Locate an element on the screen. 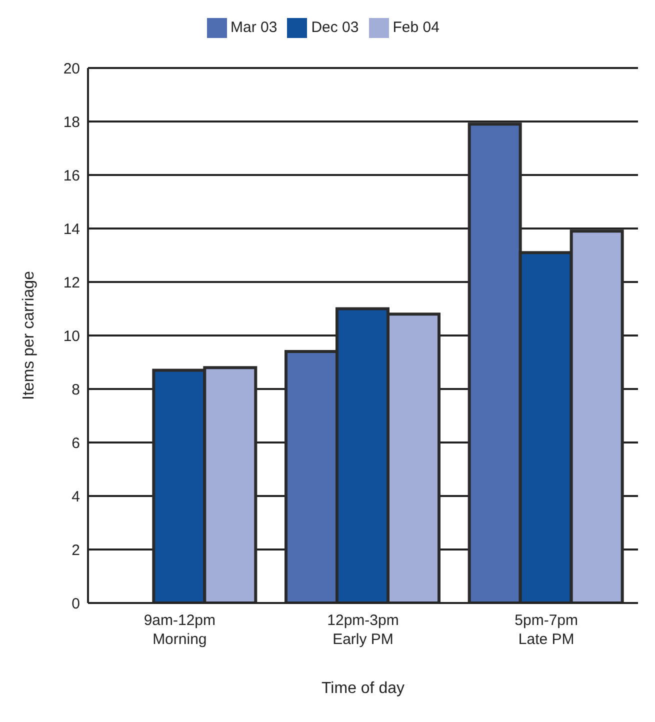  y-tick-label: 12 is located at coordinates (71, 283).